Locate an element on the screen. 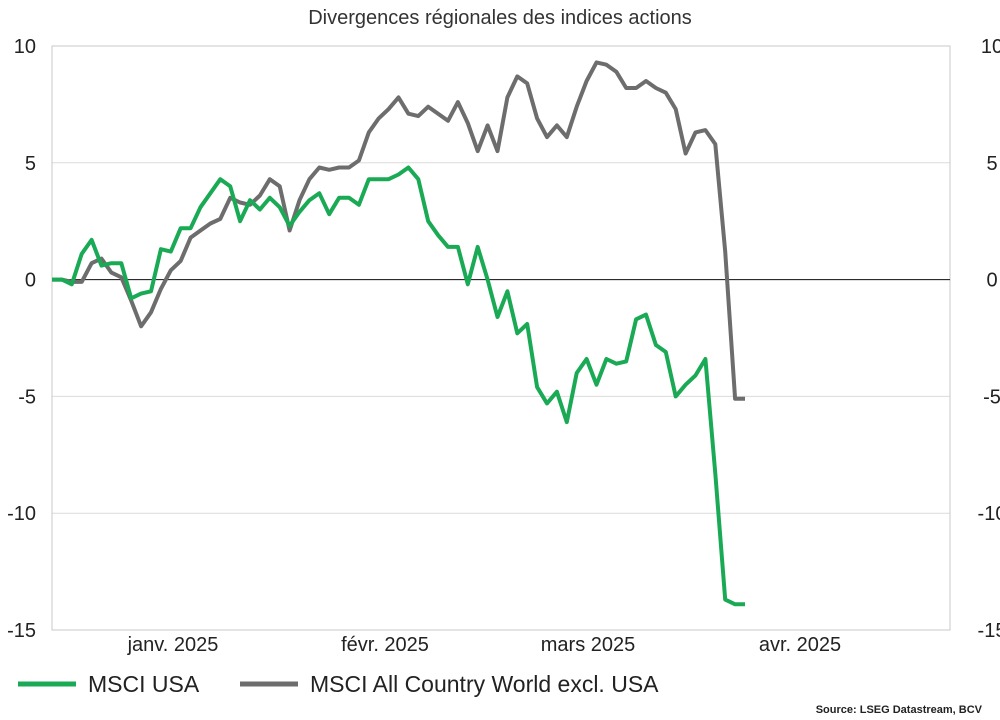 The height and width of the screenshot is (720, 1000). source-note: Source: LSEG Datastream, BCV is located at coordinates (899, 710).